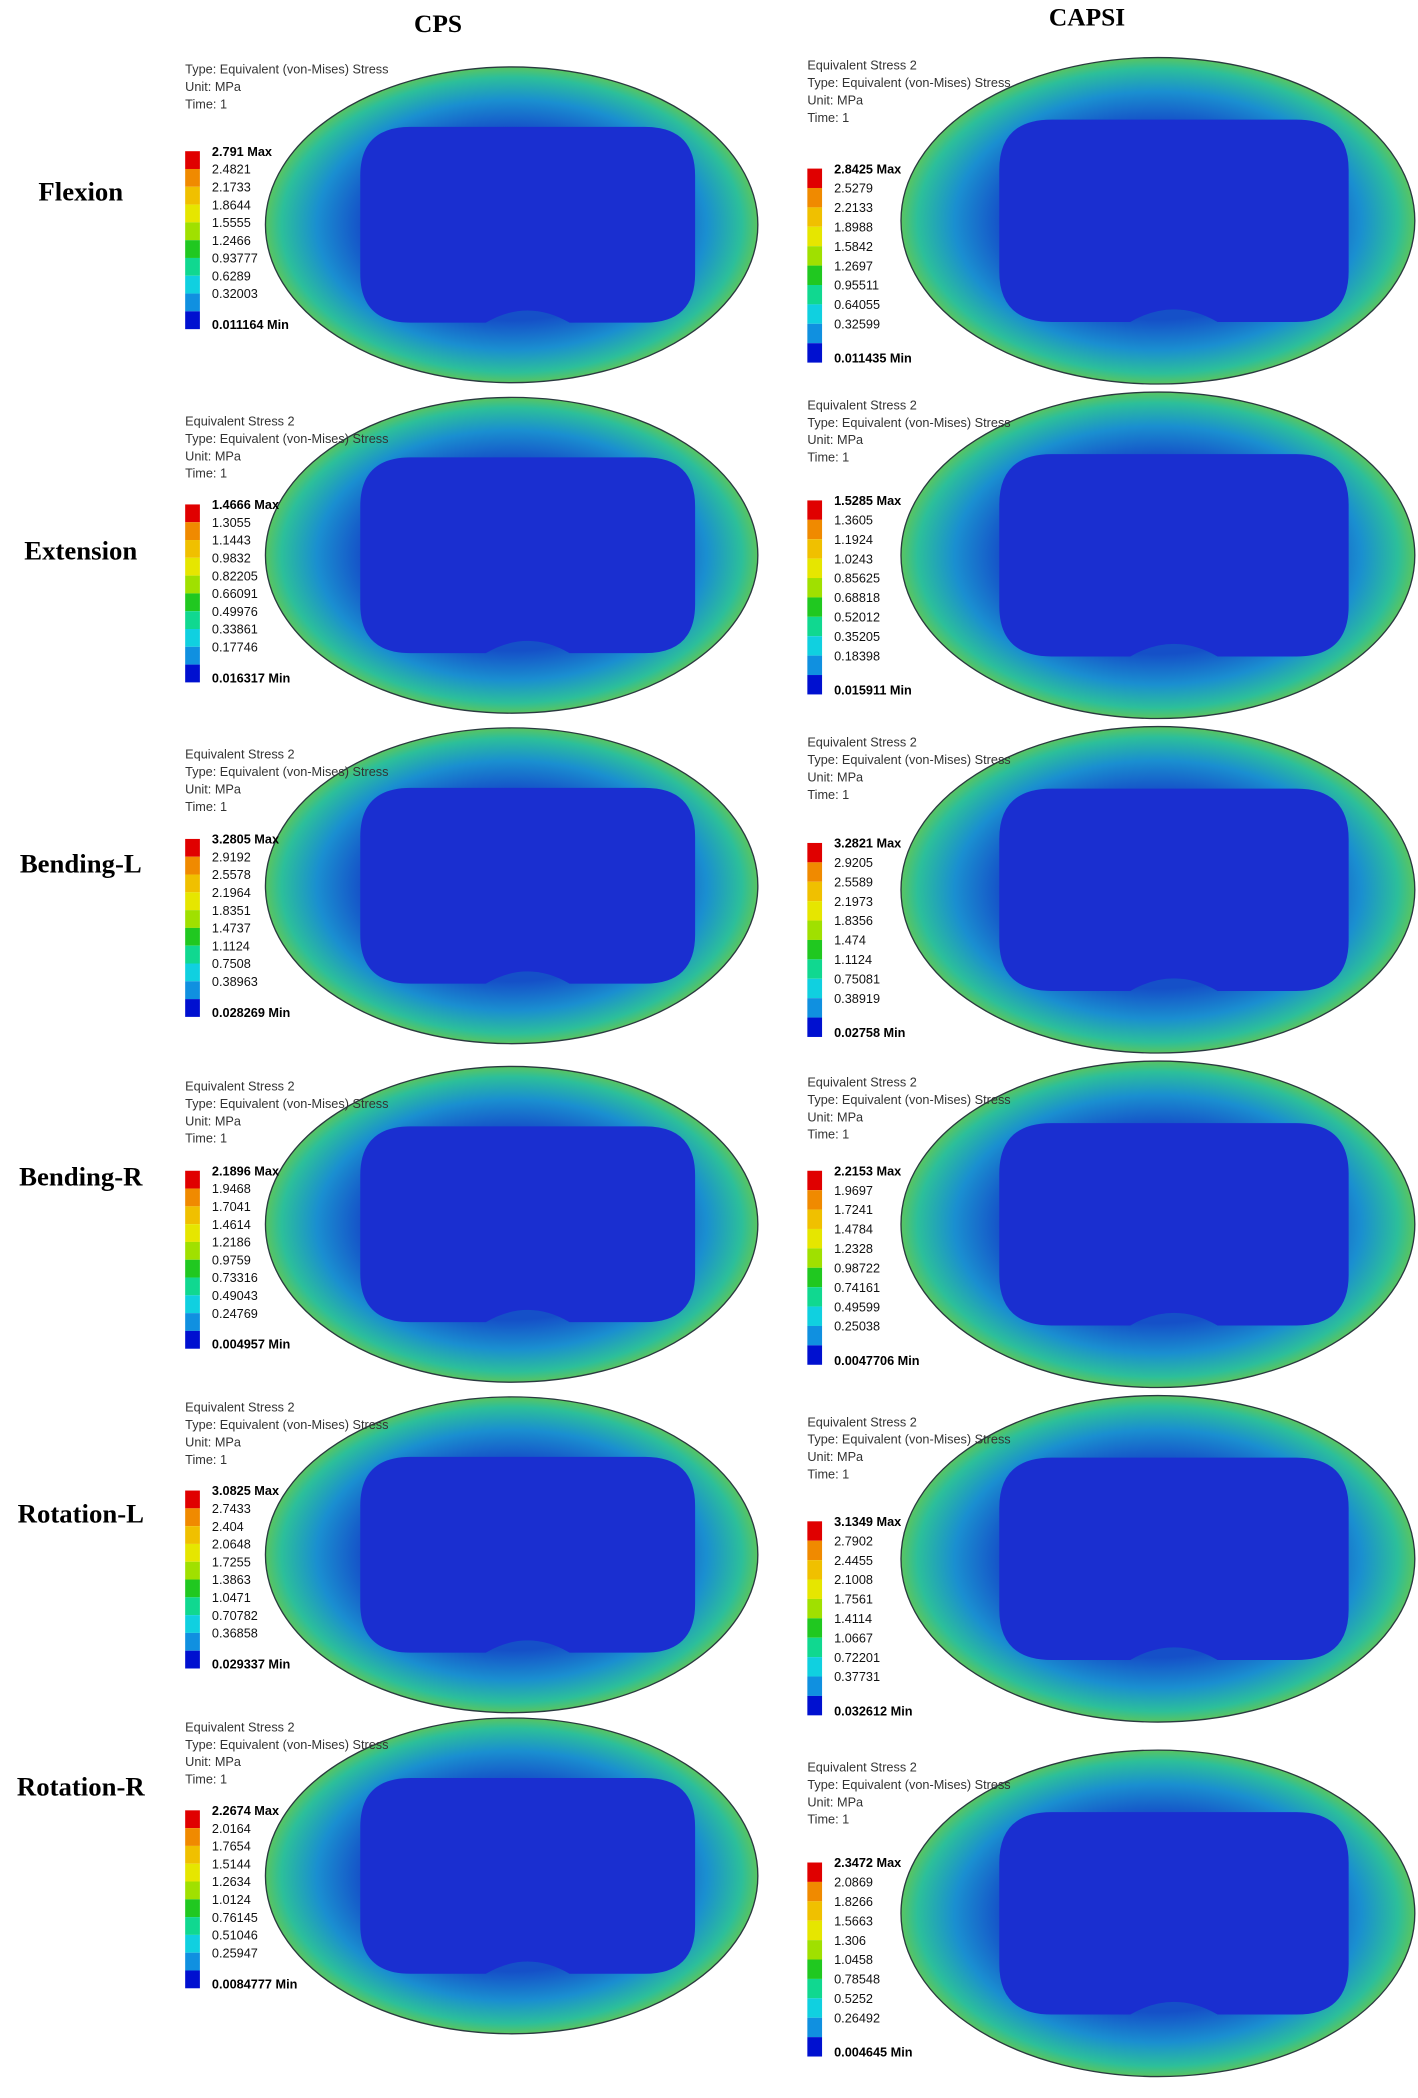 The image size is (1418, 2098). What do you see at coordinates (857, 978) in the screenshot?
I see `legend-label: 0.75081` at bounding box center [857, 978].